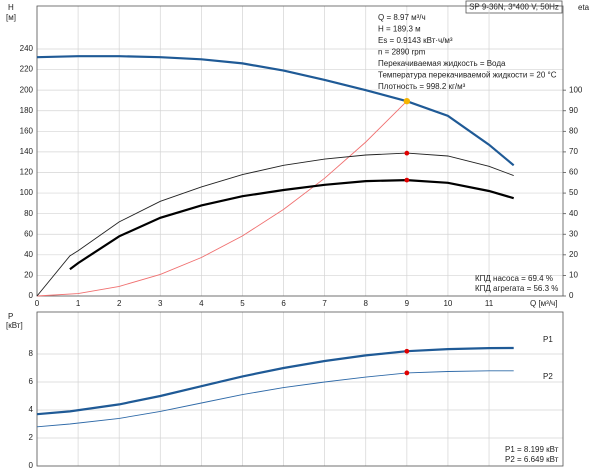 Image resolution: width=600 pixels, height=474 pixels. Describe the element at coordinates (28, 233) in the screenshot. I see `y-tick-label: 60` at that location.